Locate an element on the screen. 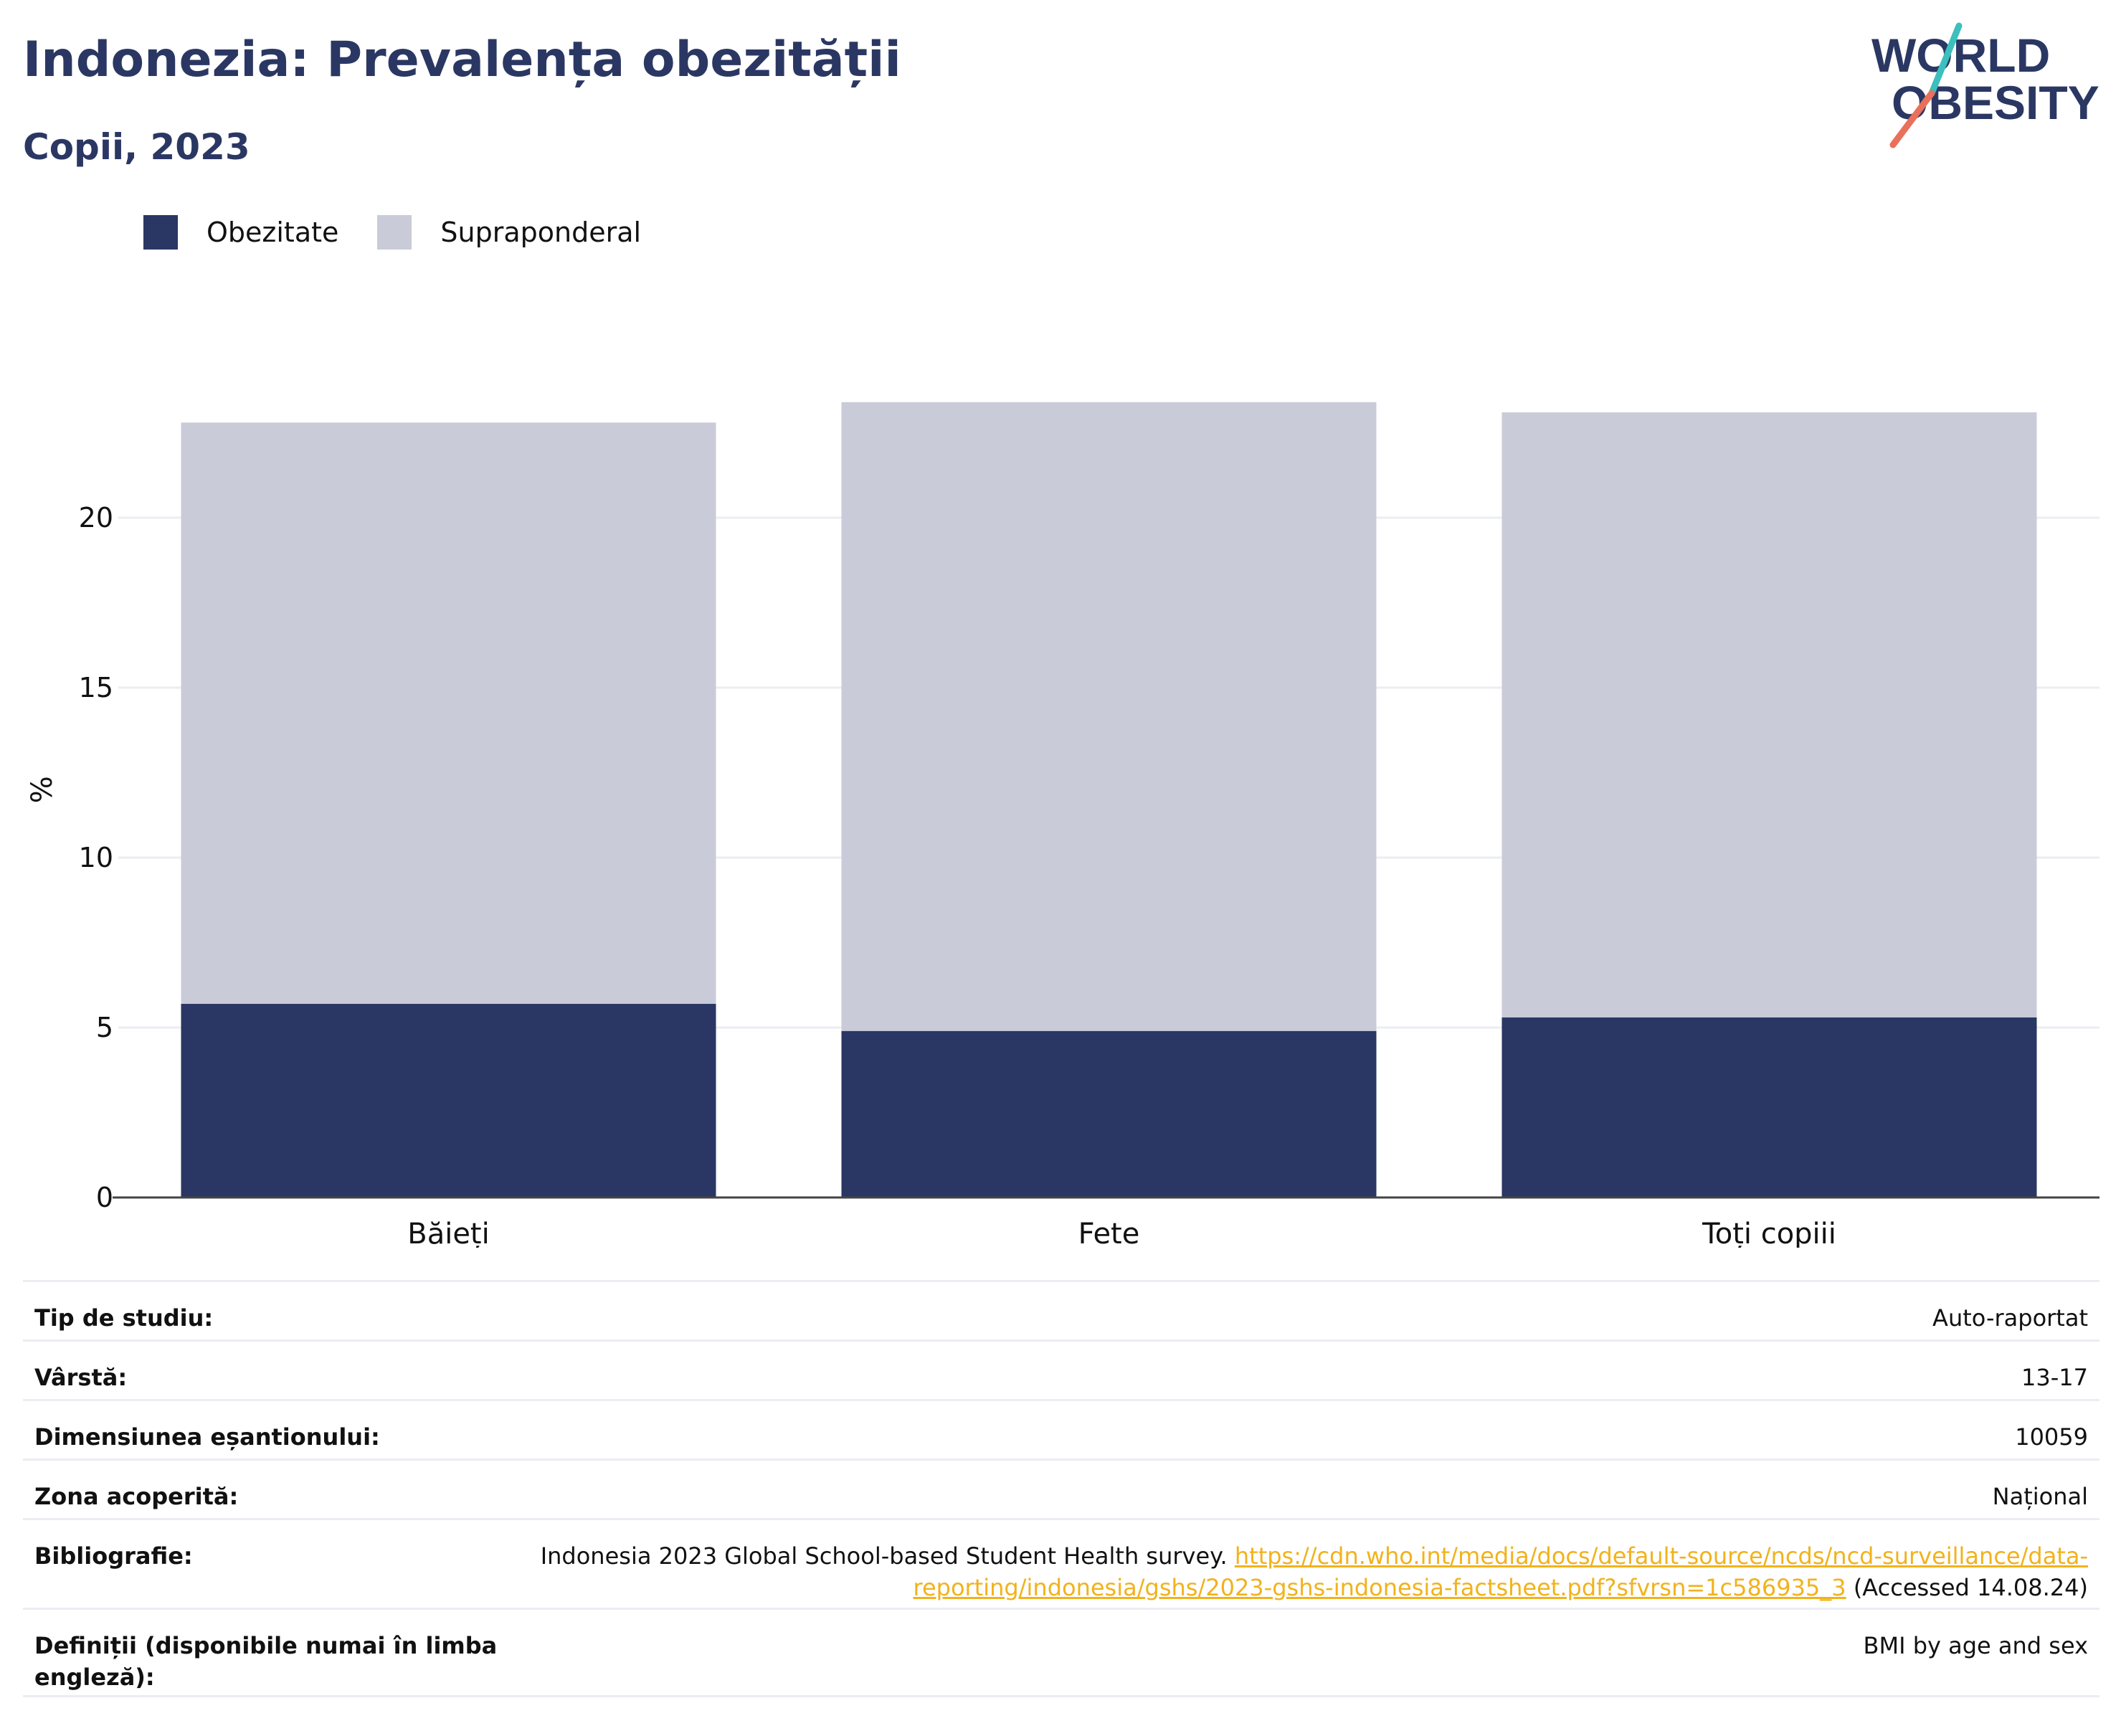 The image size is (2121, 1736). definitions-label-line1: Definiții (disponibile numai în limba is located at coordinates (266, 1645).